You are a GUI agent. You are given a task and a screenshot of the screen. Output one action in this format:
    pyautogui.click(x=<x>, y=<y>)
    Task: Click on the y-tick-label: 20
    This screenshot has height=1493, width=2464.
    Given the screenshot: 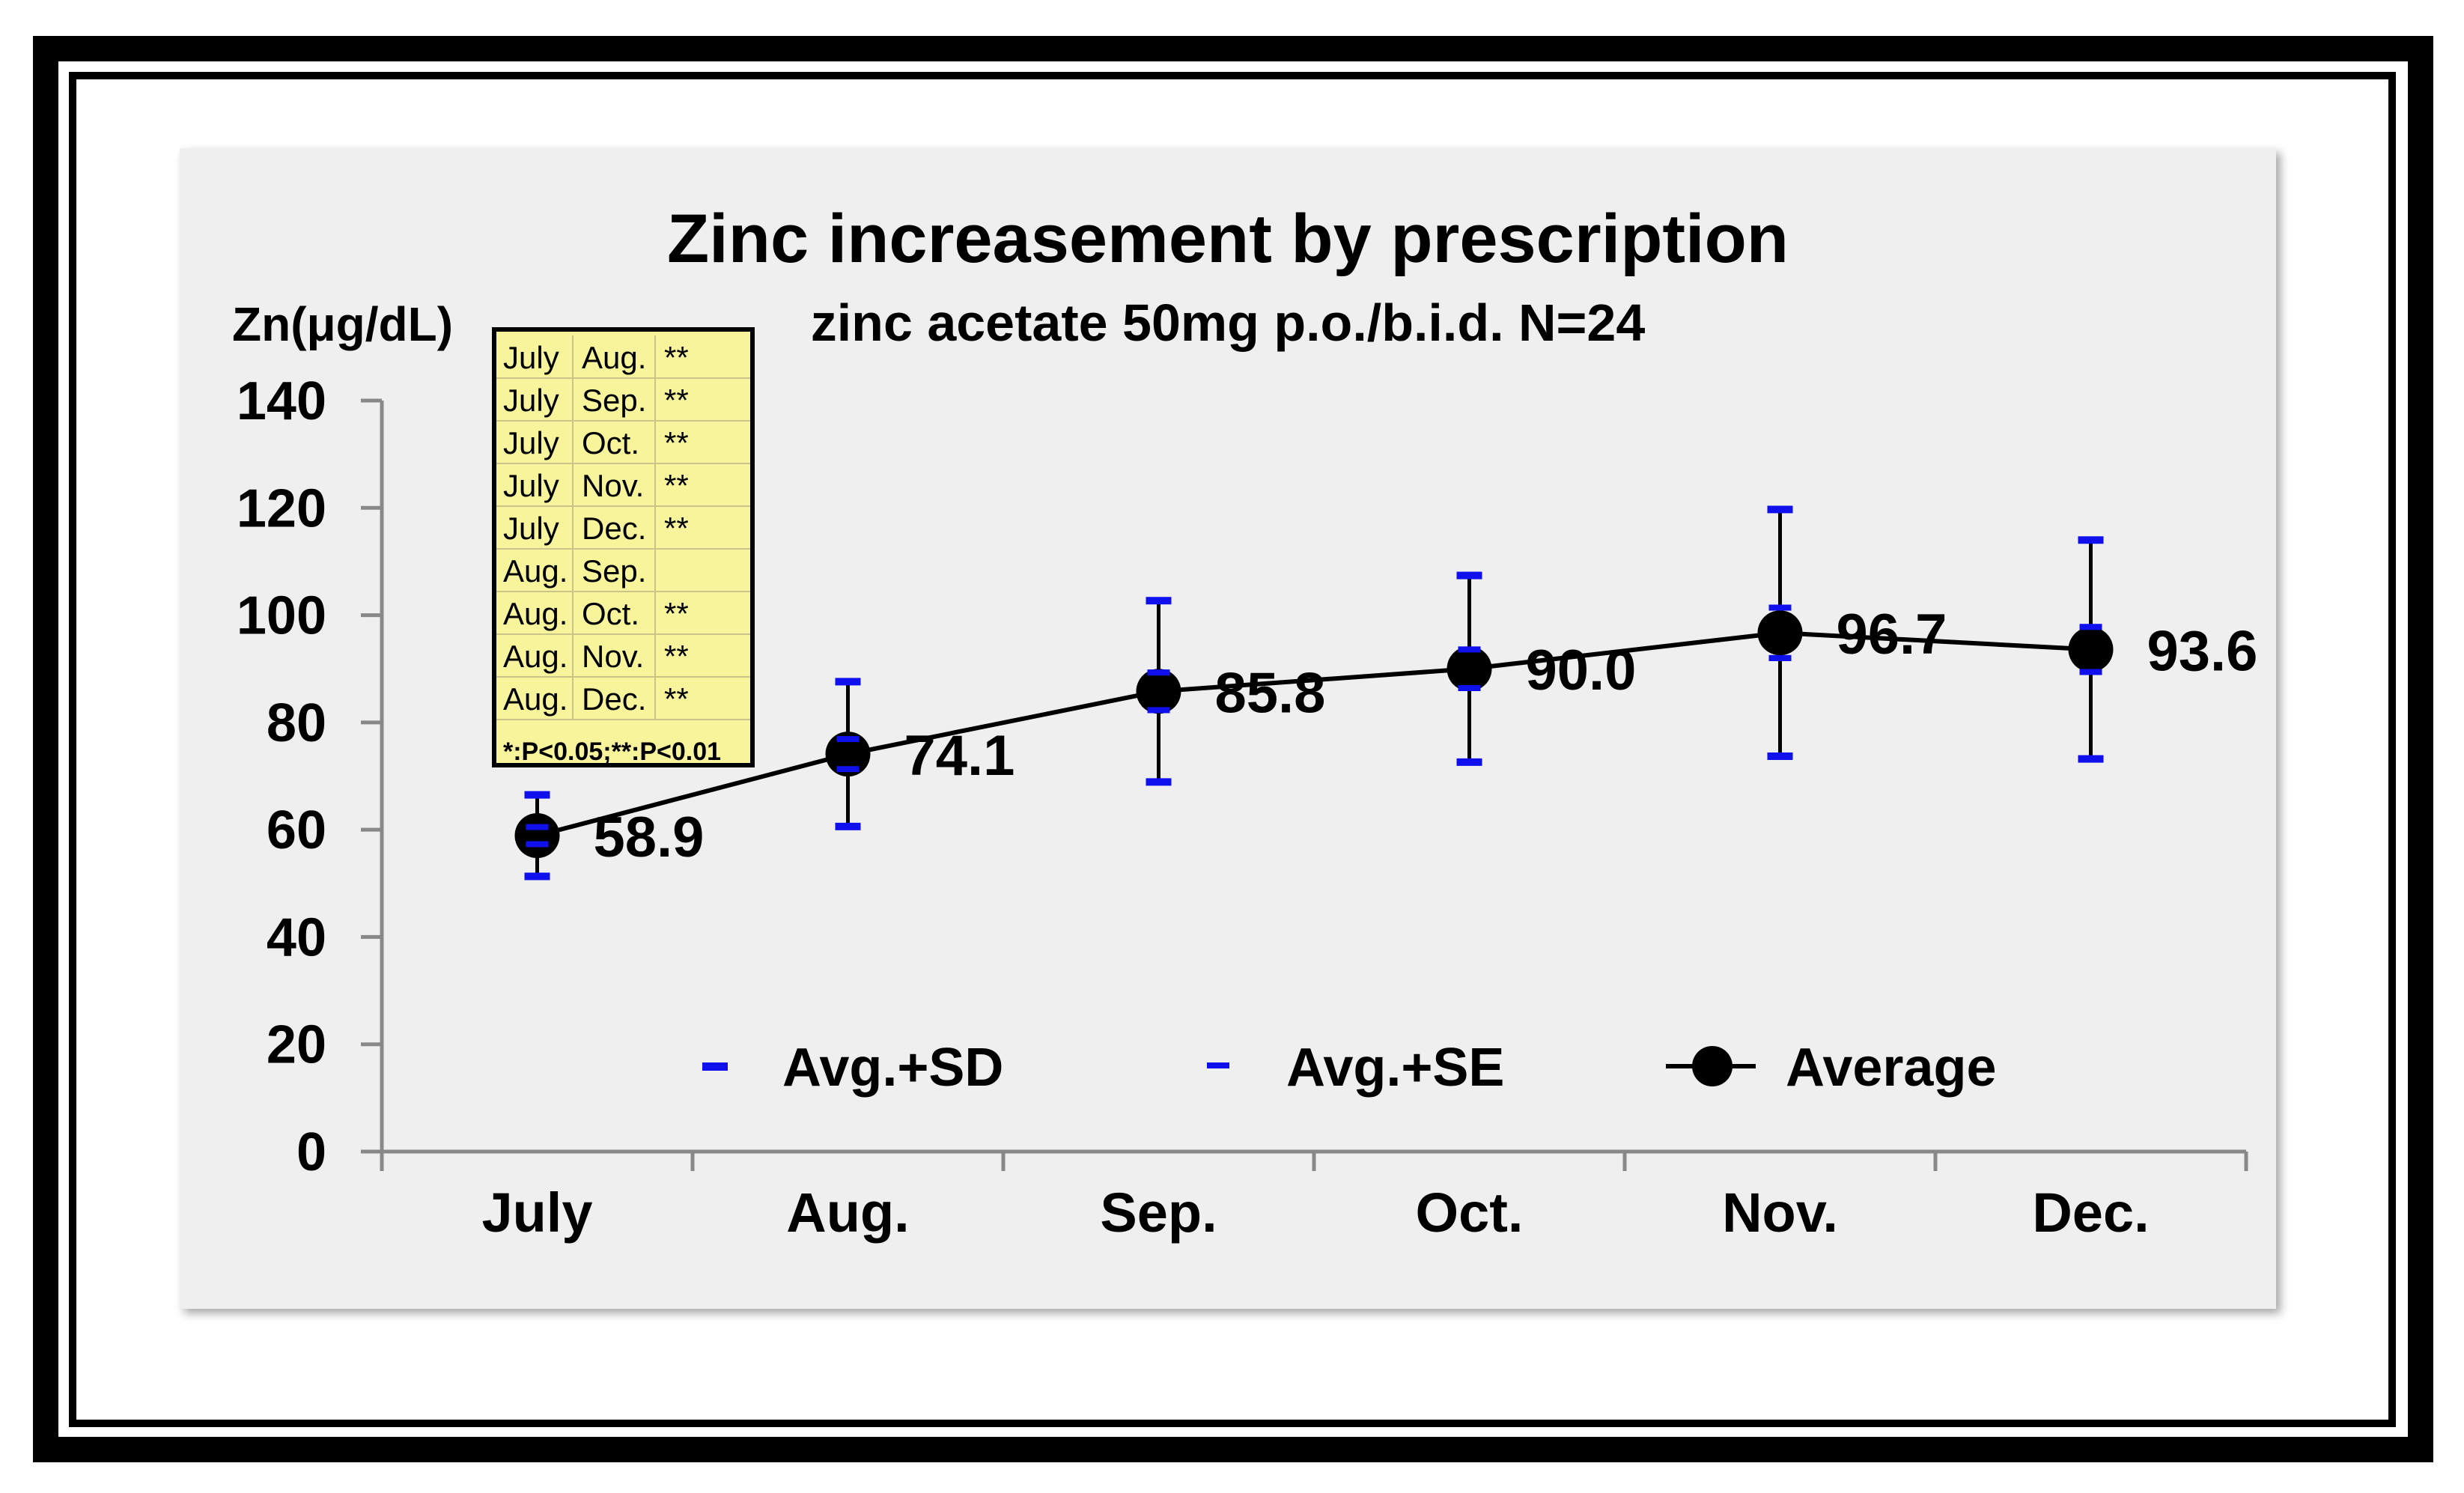 What is the action you would take?
    pyautogui.click(x=296, y=1045)
    